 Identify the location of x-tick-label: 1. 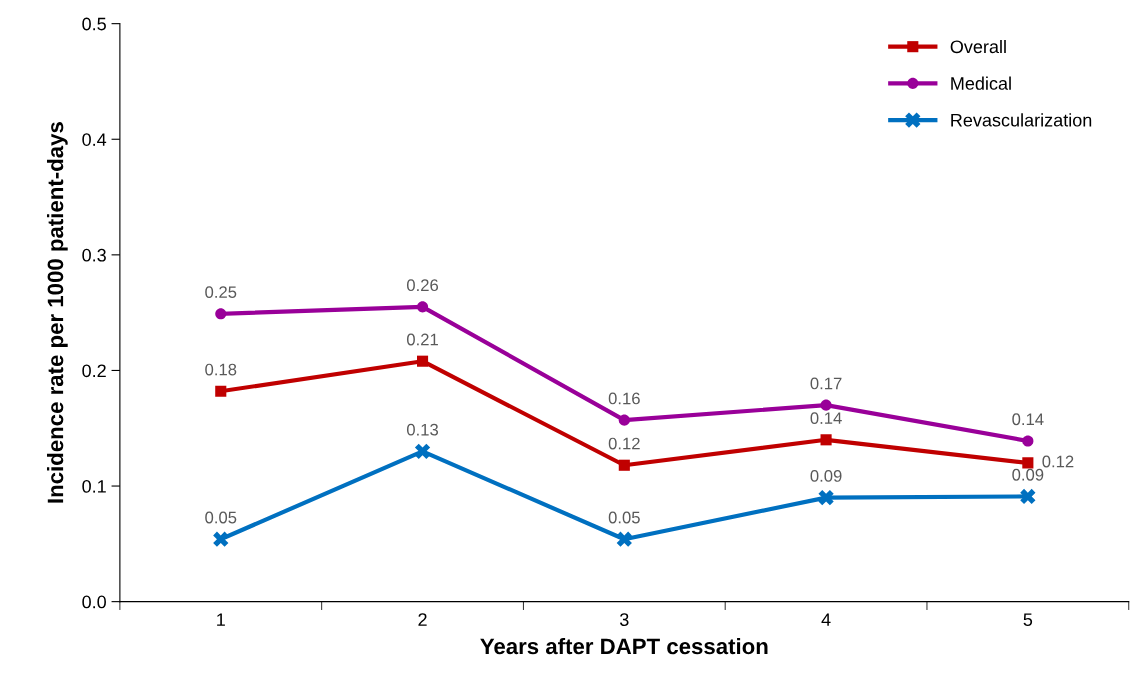
(221, 619).